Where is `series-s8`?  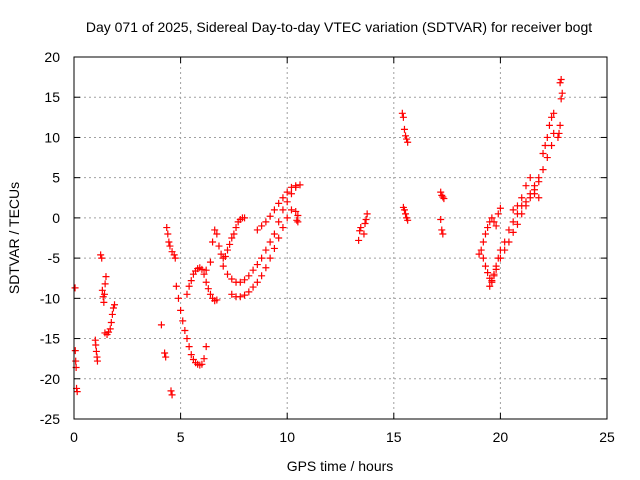
series-s8 is located at coordinates (202, 284).